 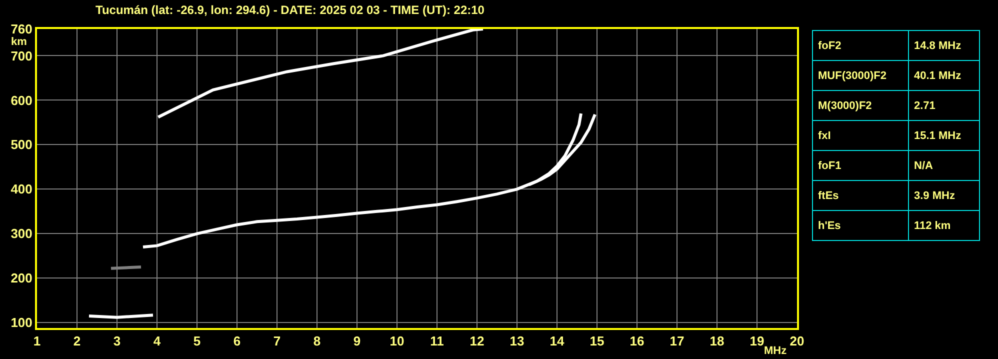 I want to click on x-tick-label: 4, so click(x=157, y=341).